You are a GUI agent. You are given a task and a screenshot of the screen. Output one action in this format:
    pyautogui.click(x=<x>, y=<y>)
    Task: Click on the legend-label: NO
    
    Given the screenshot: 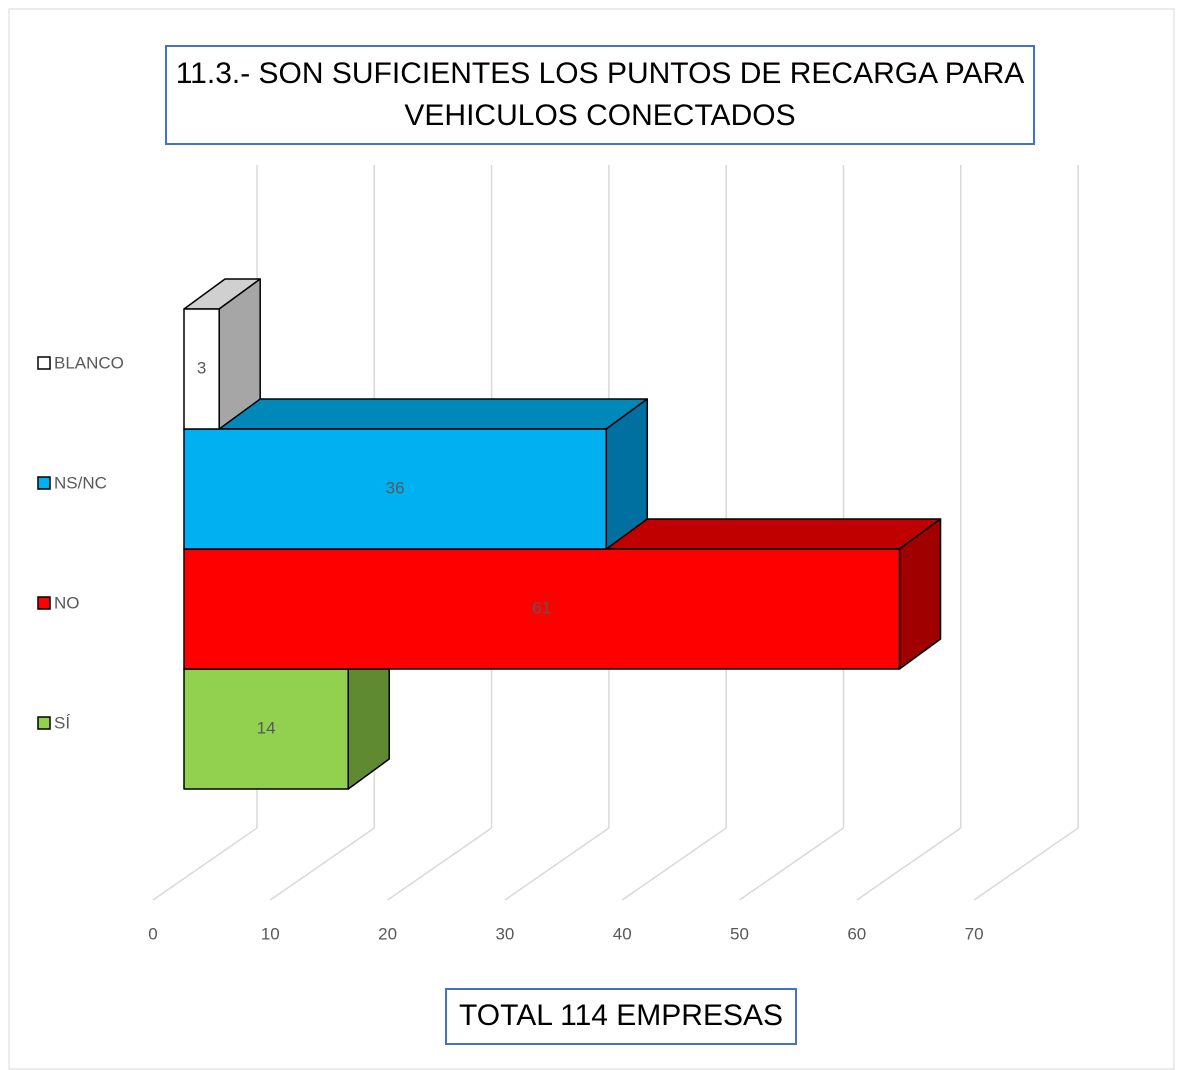 What is the action you would take?
    pyautogui.click(x=67, y=602)
    